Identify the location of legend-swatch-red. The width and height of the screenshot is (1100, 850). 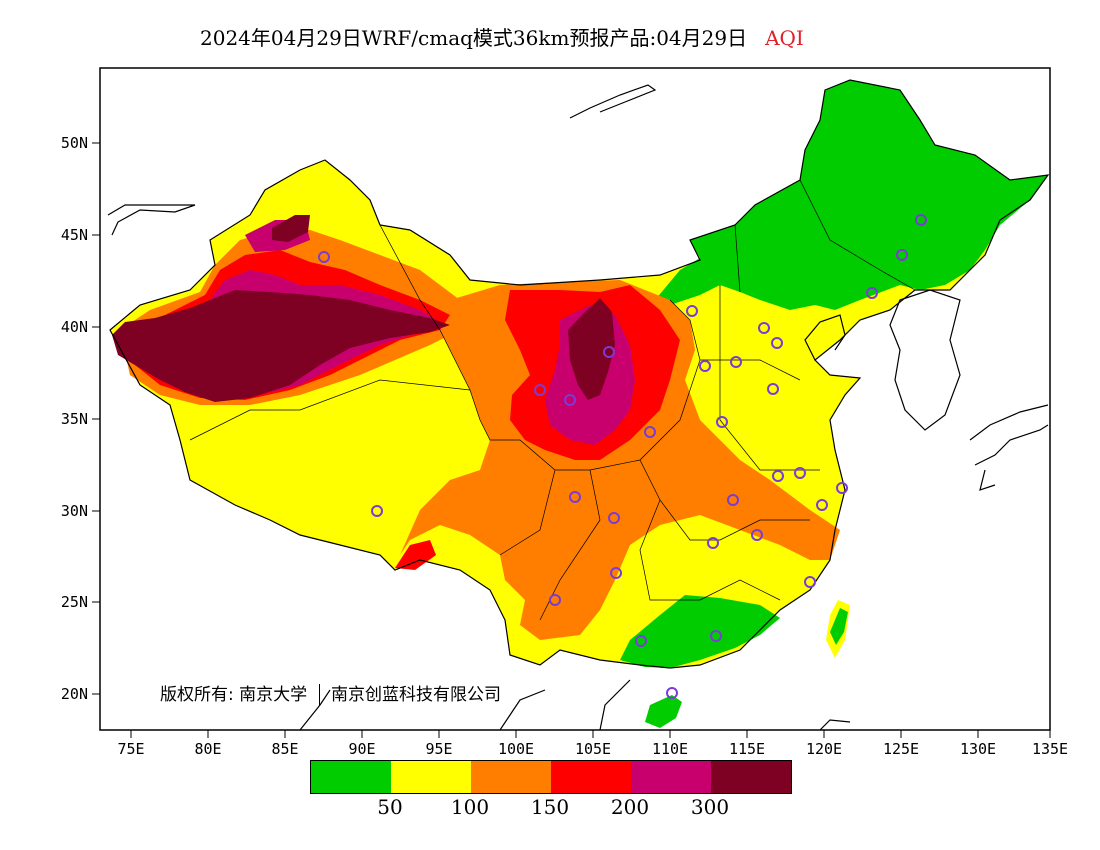
(591, 777).